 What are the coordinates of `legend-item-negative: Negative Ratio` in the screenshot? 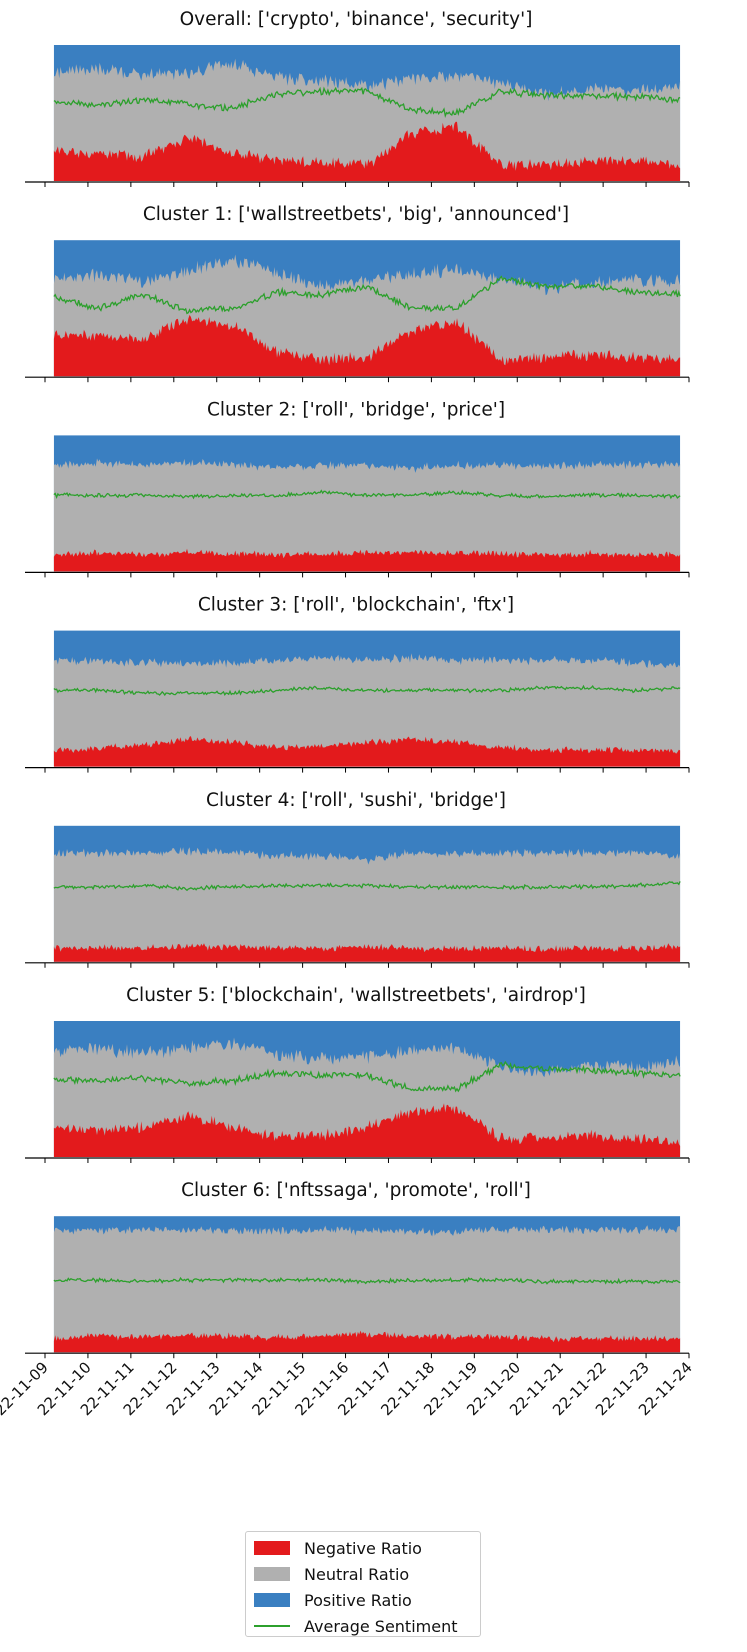 It's located at (338, 1548).